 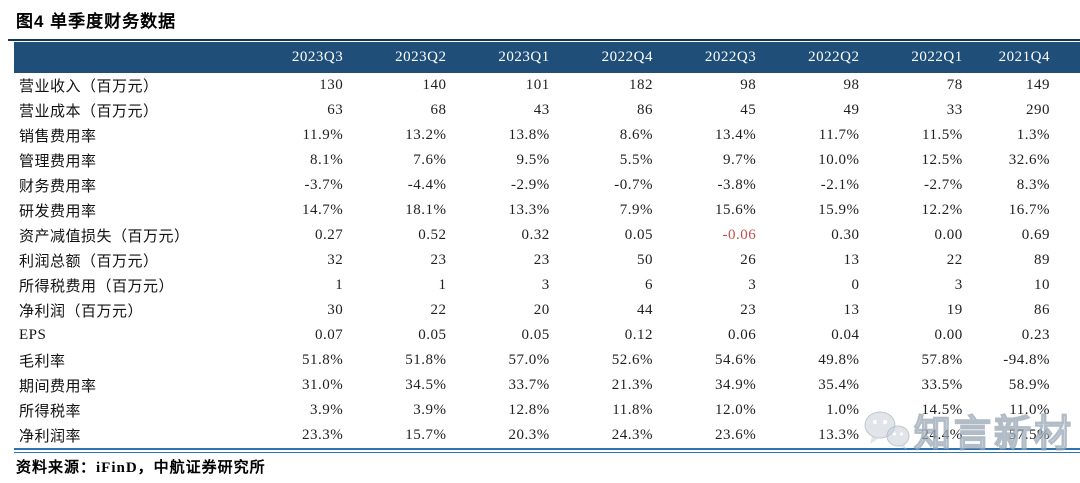 I want to click on cell: 8.3%, so click(x=1033, y=185).